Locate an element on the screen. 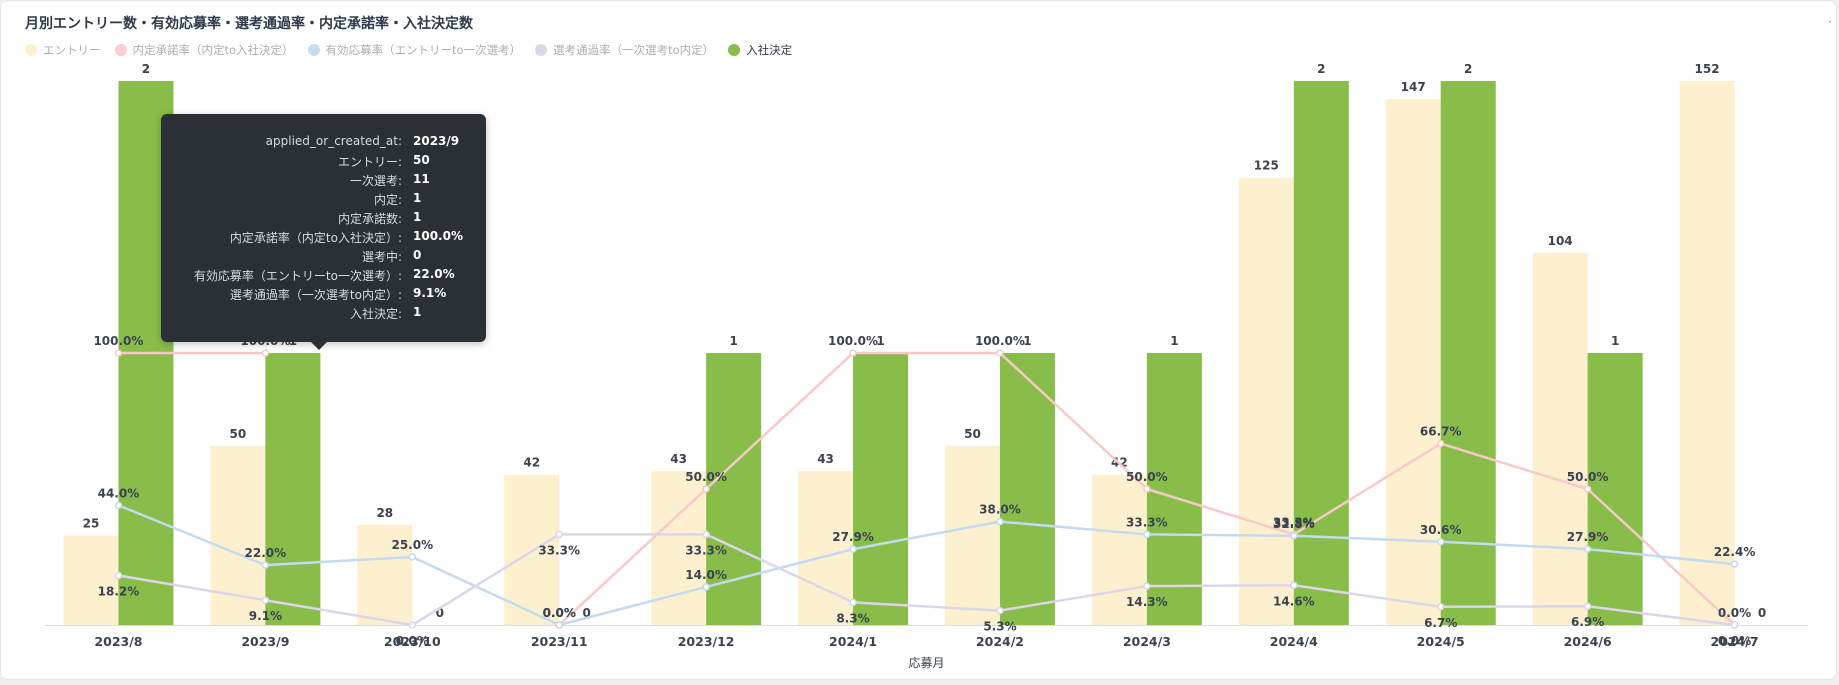 The width and height of the screenshot is (1839, 685). tooltip-row: 内定: 1 is located at coordinates (323, 200).